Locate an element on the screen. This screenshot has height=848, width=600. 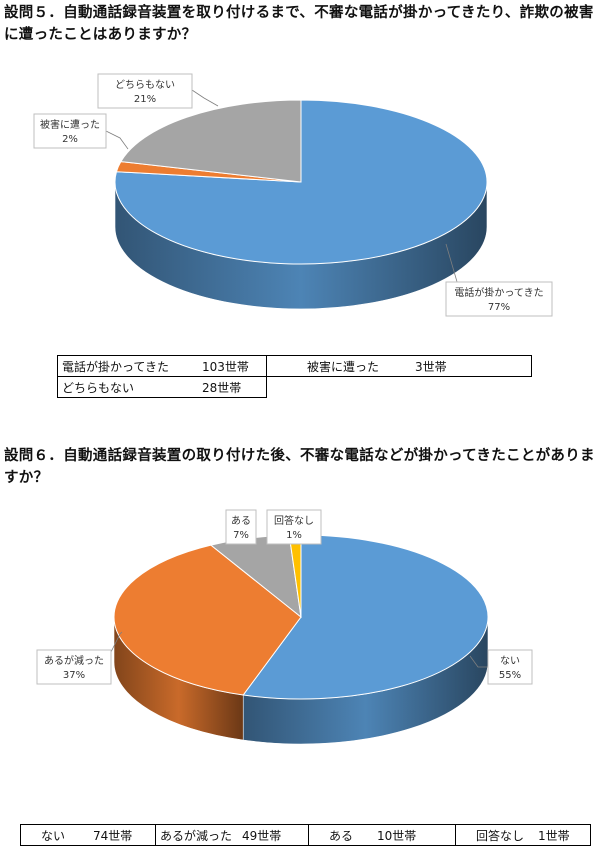
table-row: どちらもない 28世帯 is located at coordinates (294, 387).